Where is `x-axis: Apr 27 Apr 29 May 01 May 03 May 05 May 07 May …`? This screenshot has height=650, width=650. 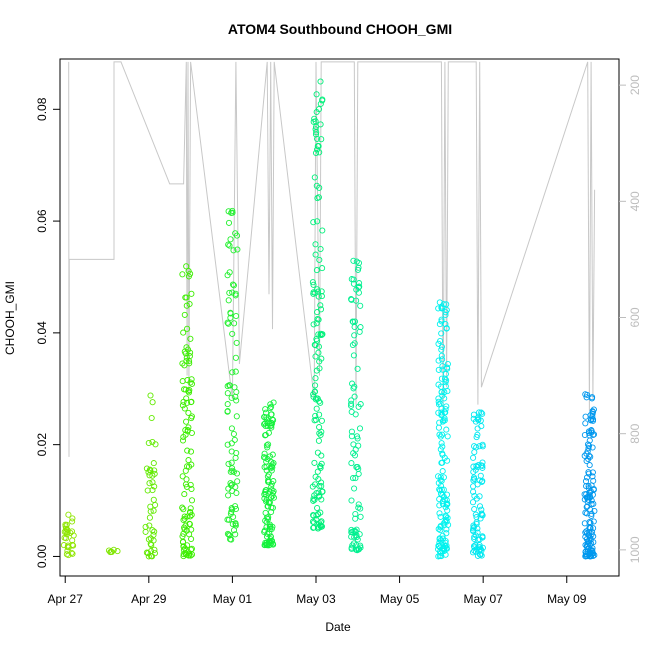 x-axis: Apr 27 Apr 29 May 01 May 03 May 05 May 07 May … is located at coordinates (317, 590).